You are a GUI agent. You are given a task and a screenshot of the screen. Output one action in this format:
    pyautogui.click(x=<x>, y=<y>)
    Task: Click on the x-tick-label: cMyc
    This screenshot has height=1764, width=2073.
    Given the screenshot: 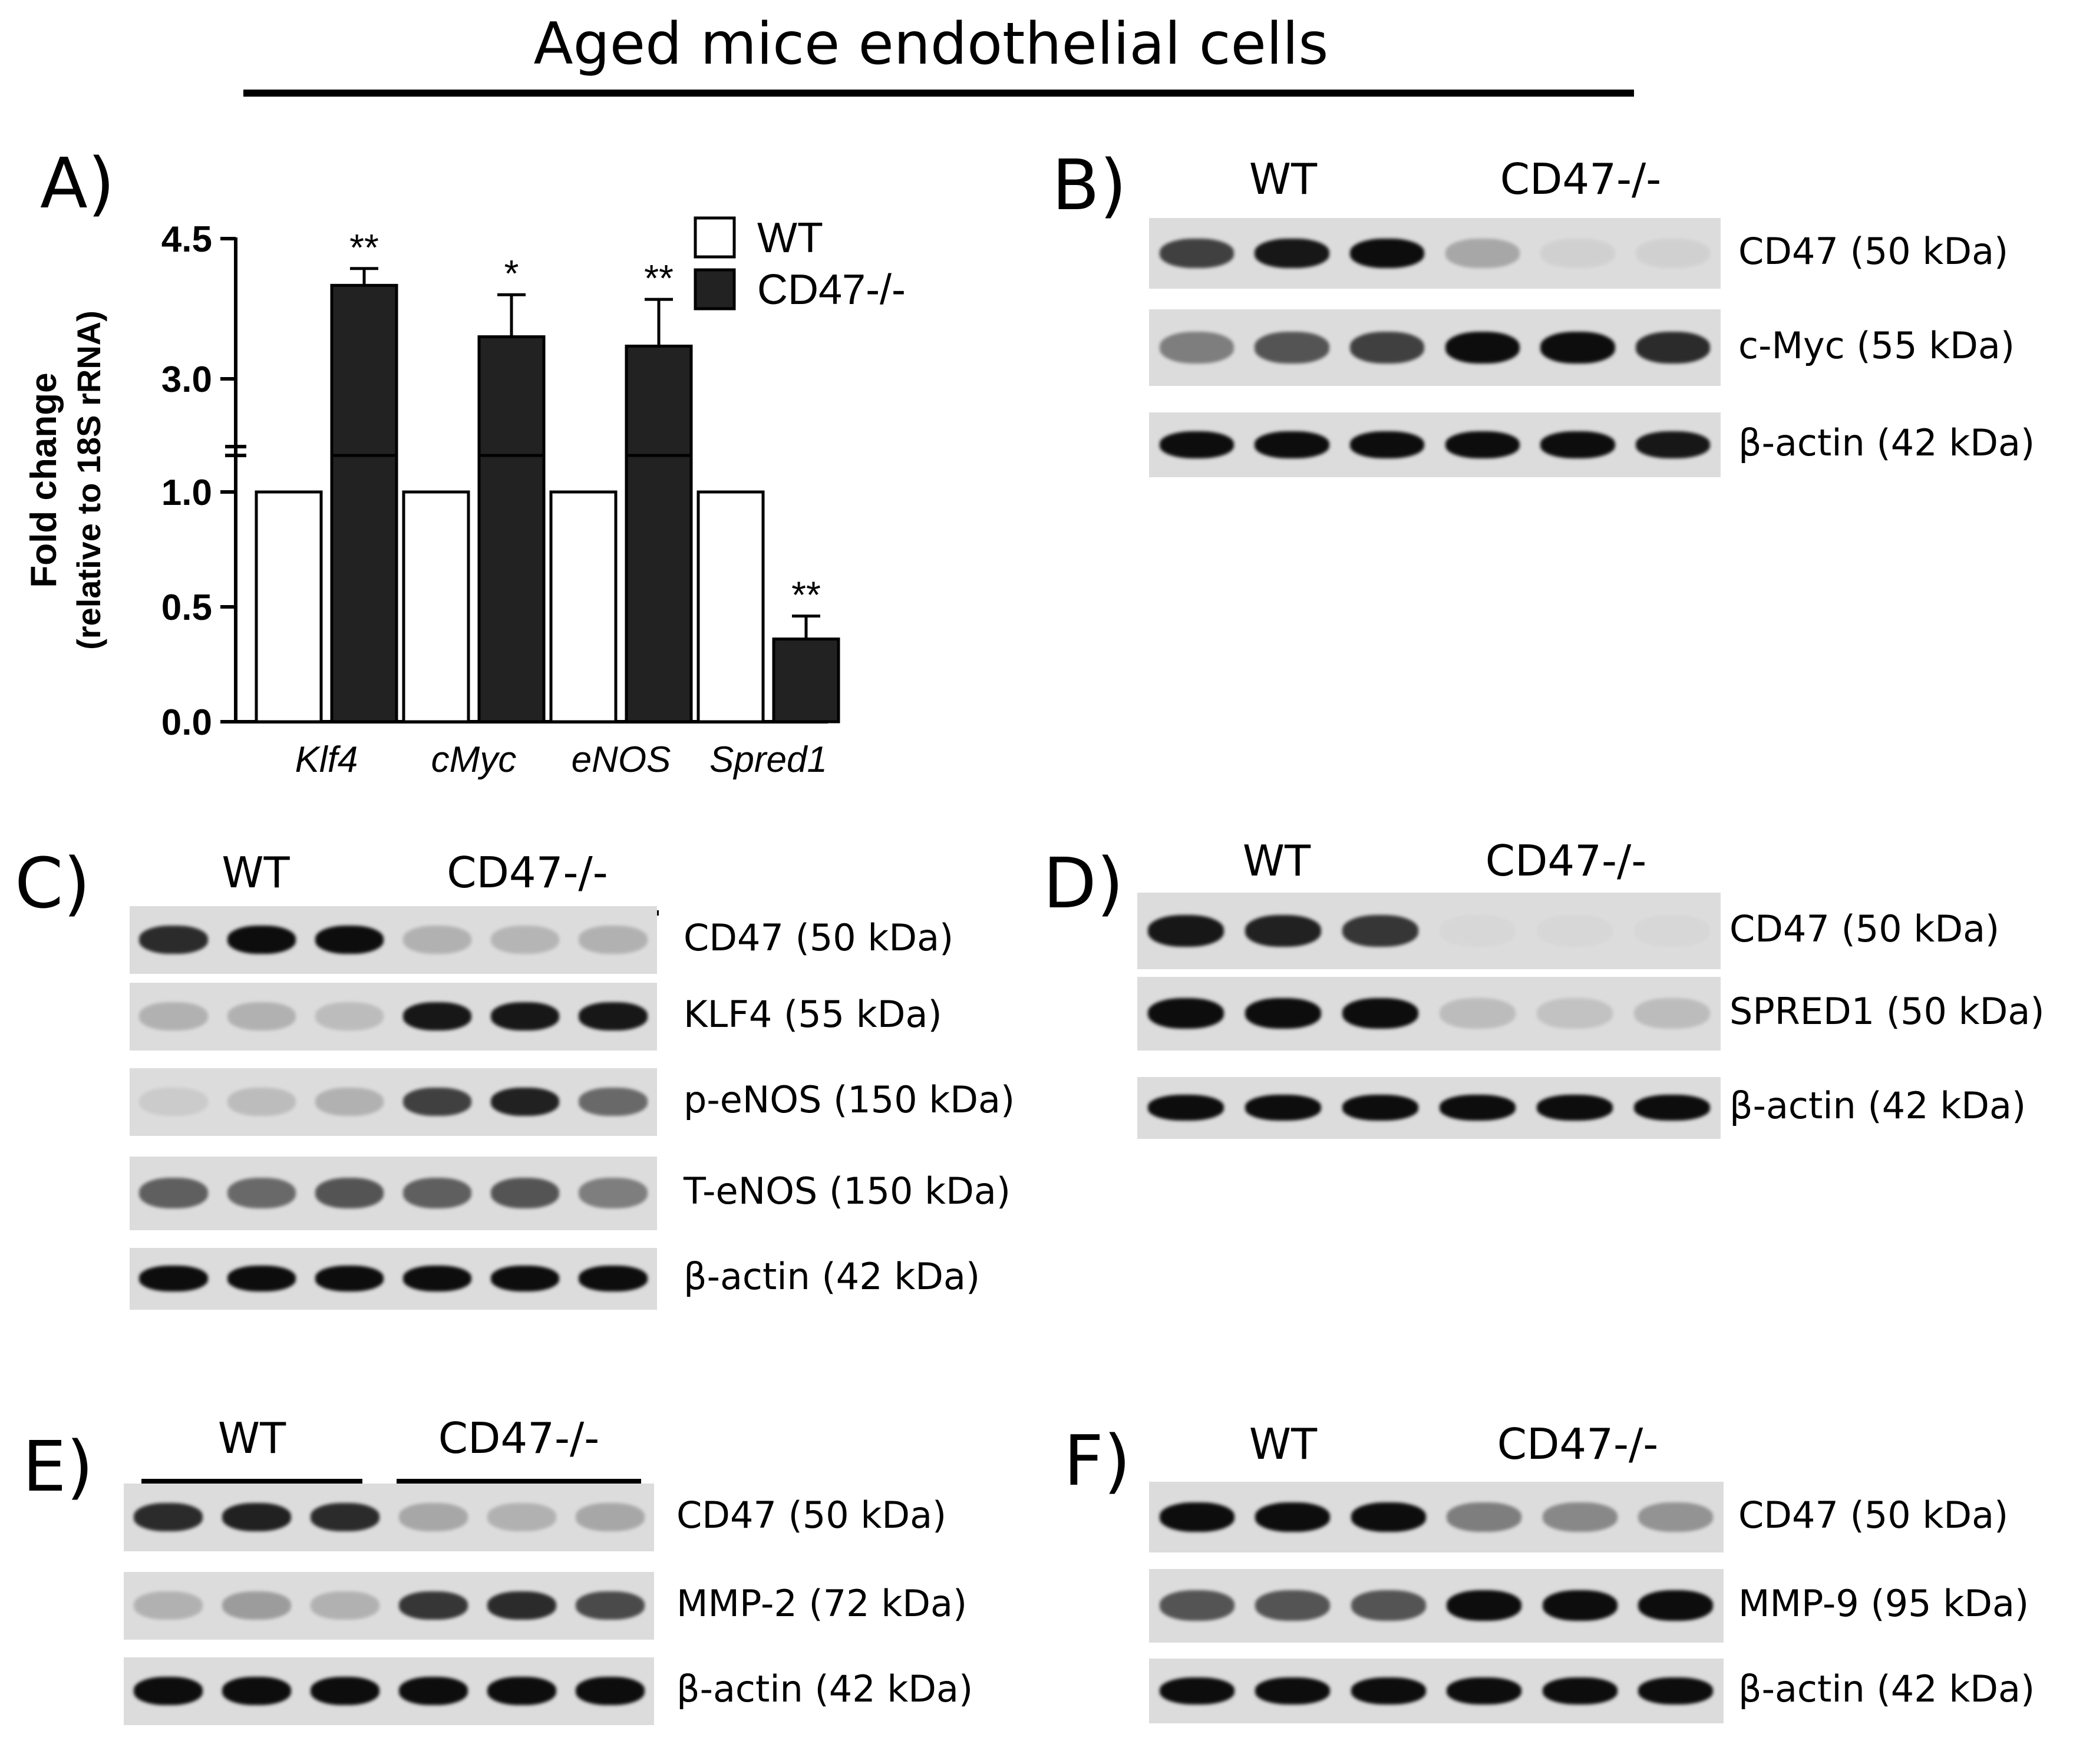 What is the action you would take?
    pyautogui.click(x=474, y=759)
    